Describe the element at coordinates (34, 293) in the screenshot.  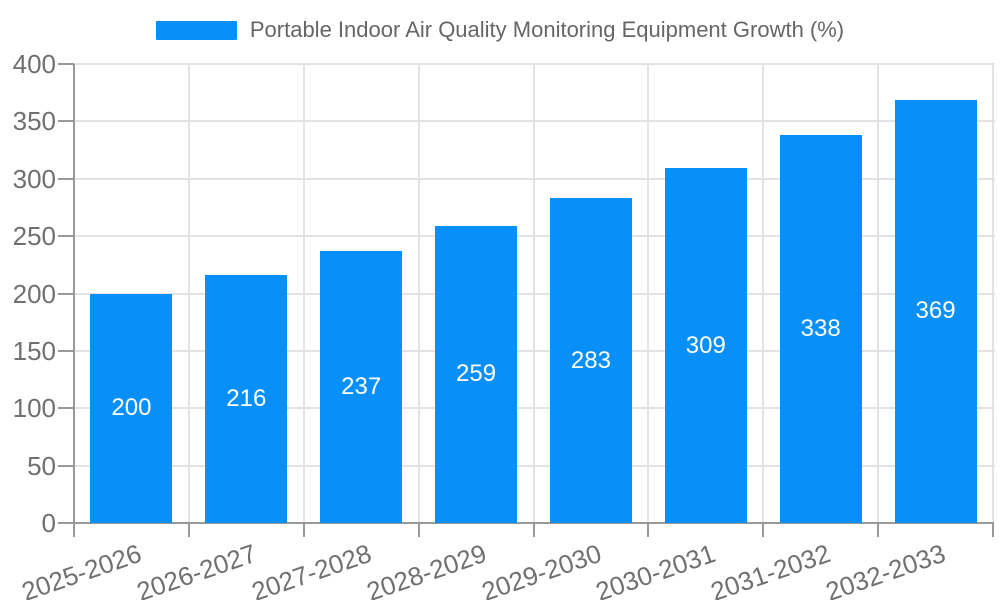
I see `y-axis-label: 200` at that location.